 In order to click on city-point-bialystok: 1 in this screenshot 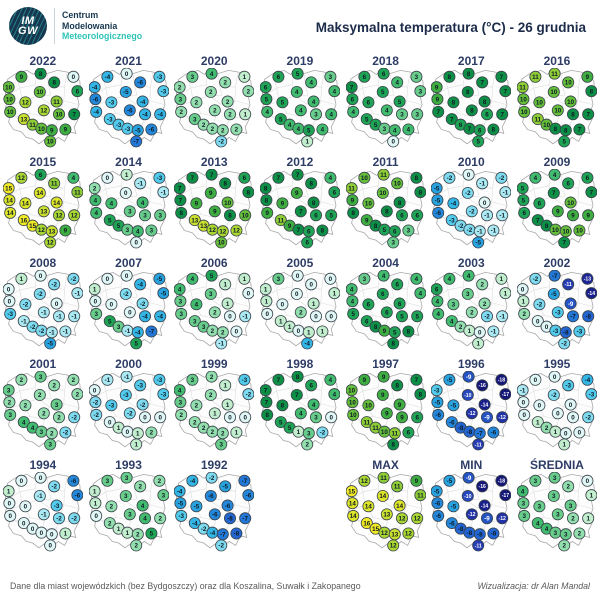, I will do `click(334, 293)`.